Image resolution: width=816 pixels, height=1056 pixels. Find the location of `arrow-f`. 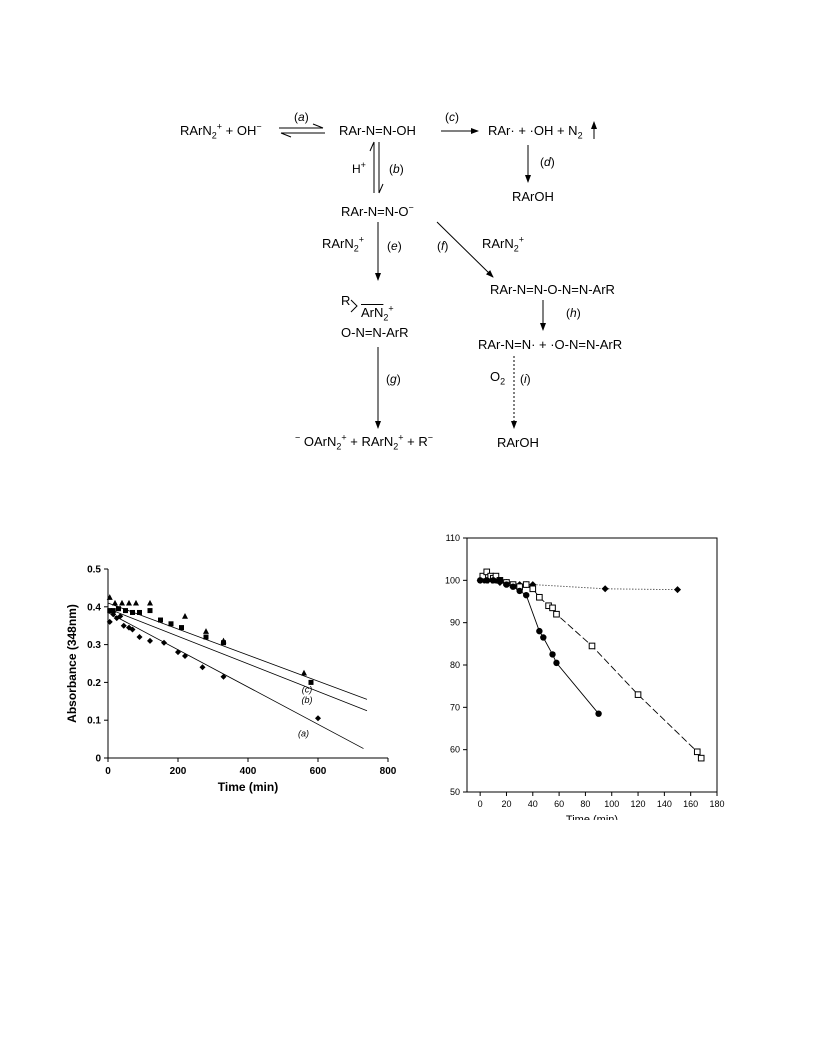

arrow-f is located at coordinates (465, 249).